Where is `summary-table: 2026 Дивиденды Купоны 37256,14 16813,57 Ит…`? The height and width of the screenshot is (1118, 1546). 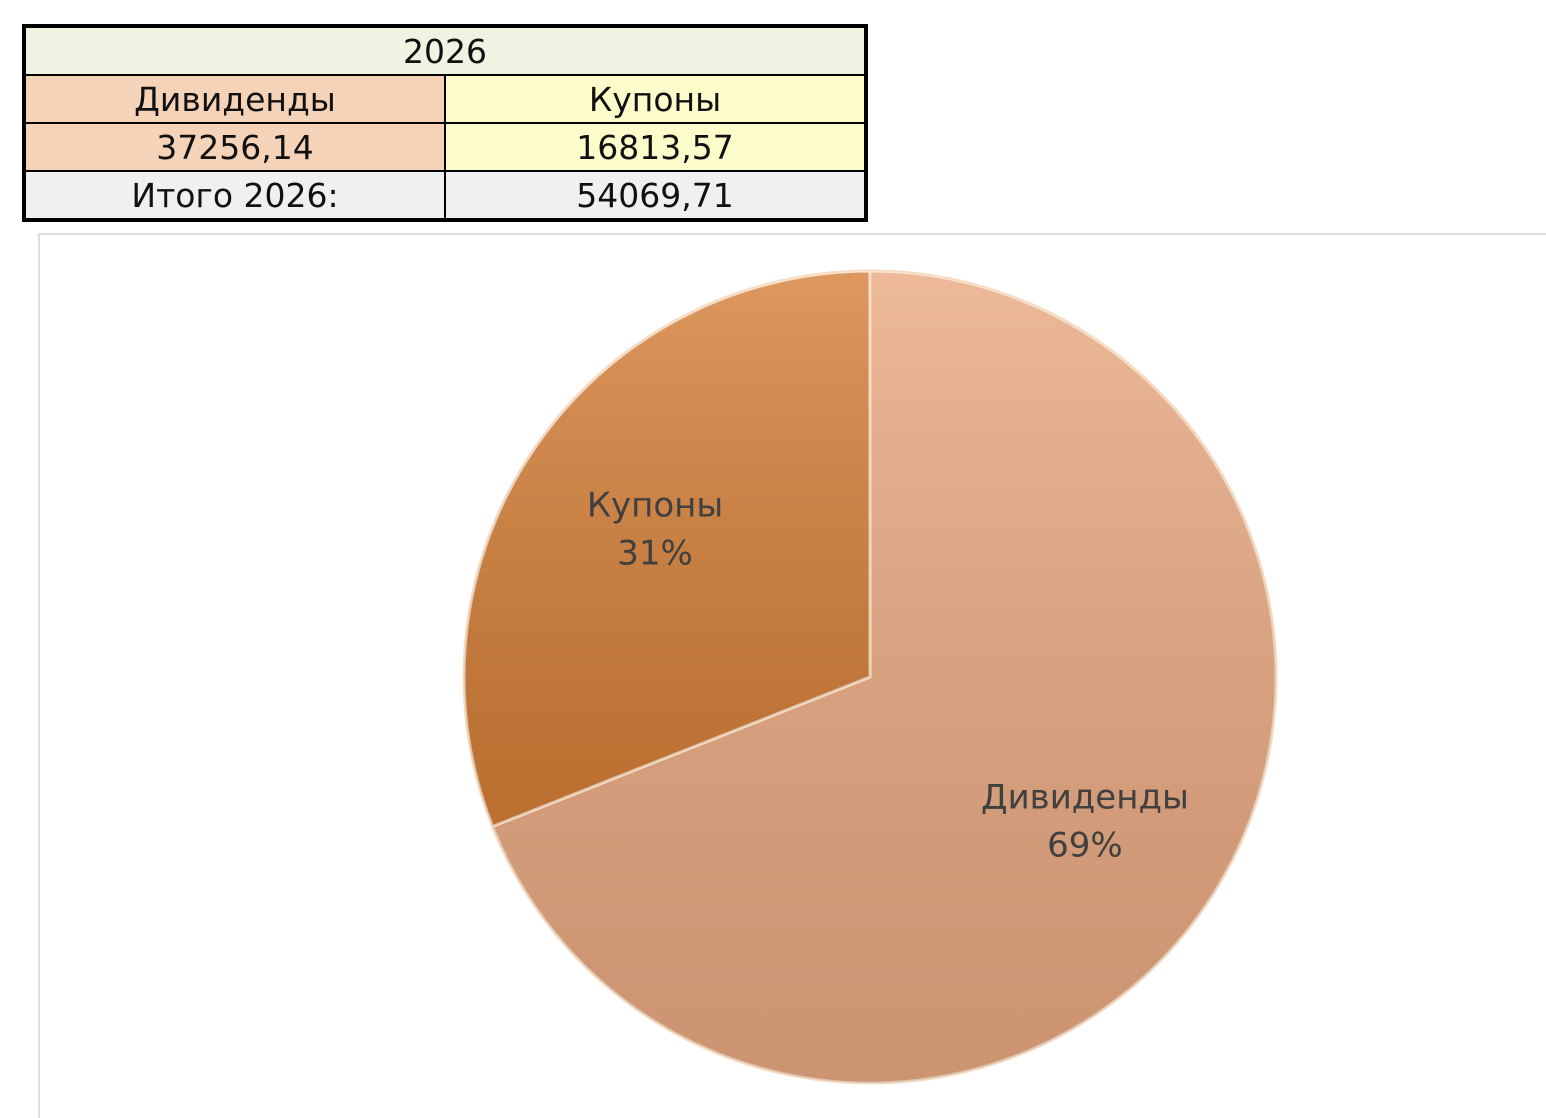 summary-table: 2026 Дивиденды Купоны 37256,14 16813,57 Ит… is located at coordinates (445, 123).